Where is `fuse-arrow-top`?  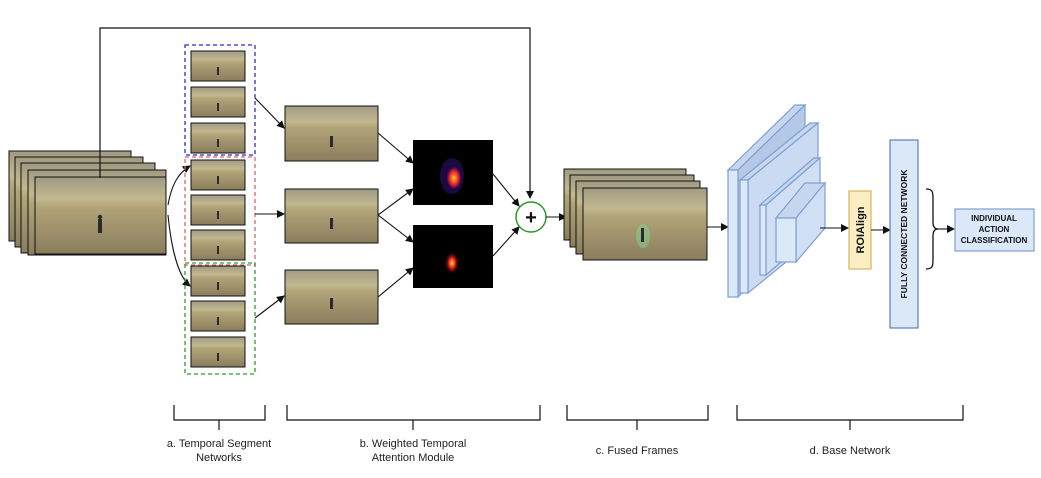 fuse-arrow-top is located at coordinates (506, 190).